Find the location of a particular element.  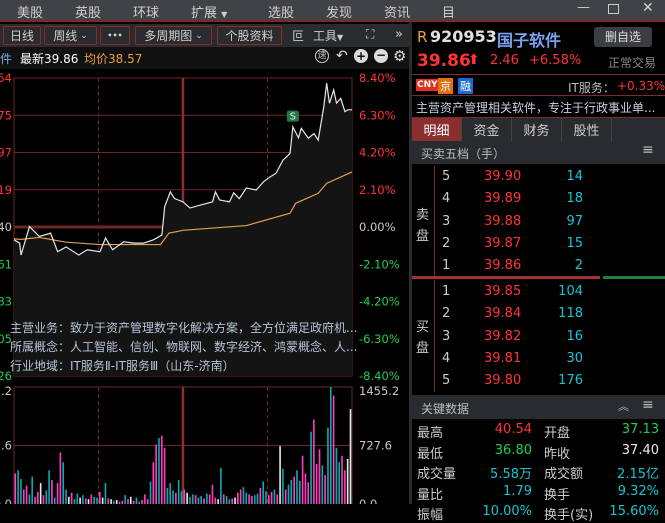

left-axis-tick: 38.19 is located at coordinates (6, 190).